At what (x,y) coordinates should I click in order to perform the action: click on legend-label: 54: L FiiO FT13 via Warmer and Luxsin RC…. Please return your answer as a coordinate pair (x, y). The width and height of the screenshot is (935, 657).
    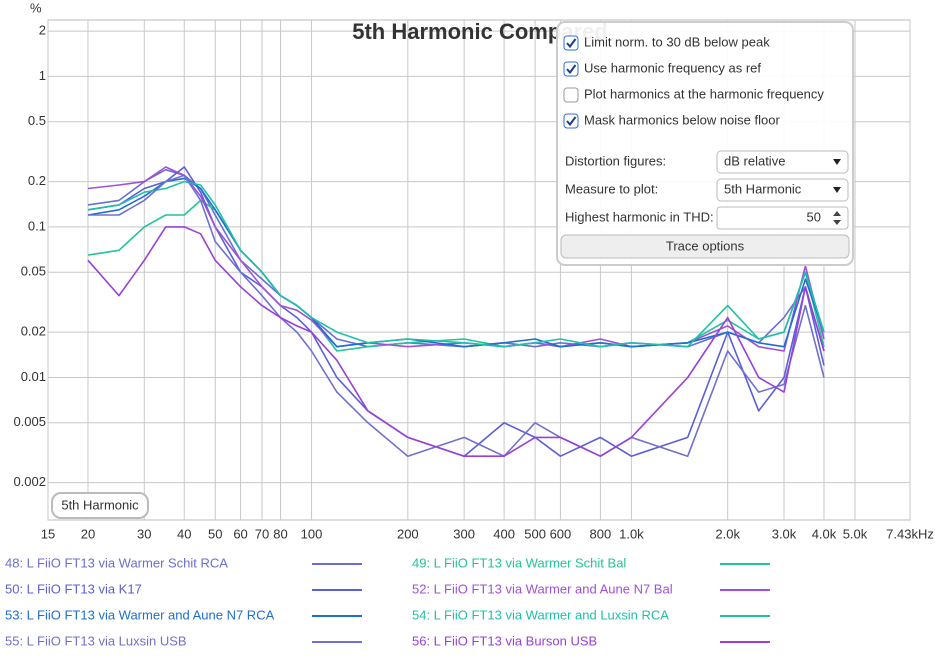
    Looking at the image, I should click on (540, 614).